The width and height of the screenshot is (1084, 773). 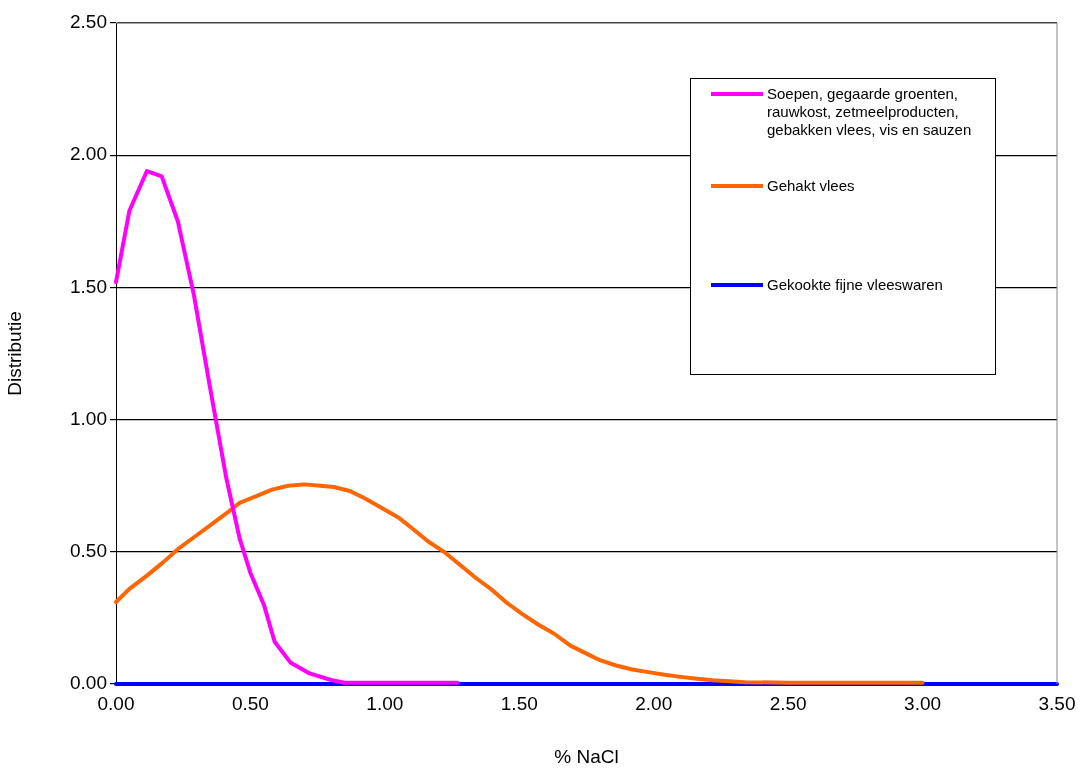 What do you see at coordinates (654, 703) in the screenshot?
I see `x-tick-label: 2.00` at bounding box center [654, 703].